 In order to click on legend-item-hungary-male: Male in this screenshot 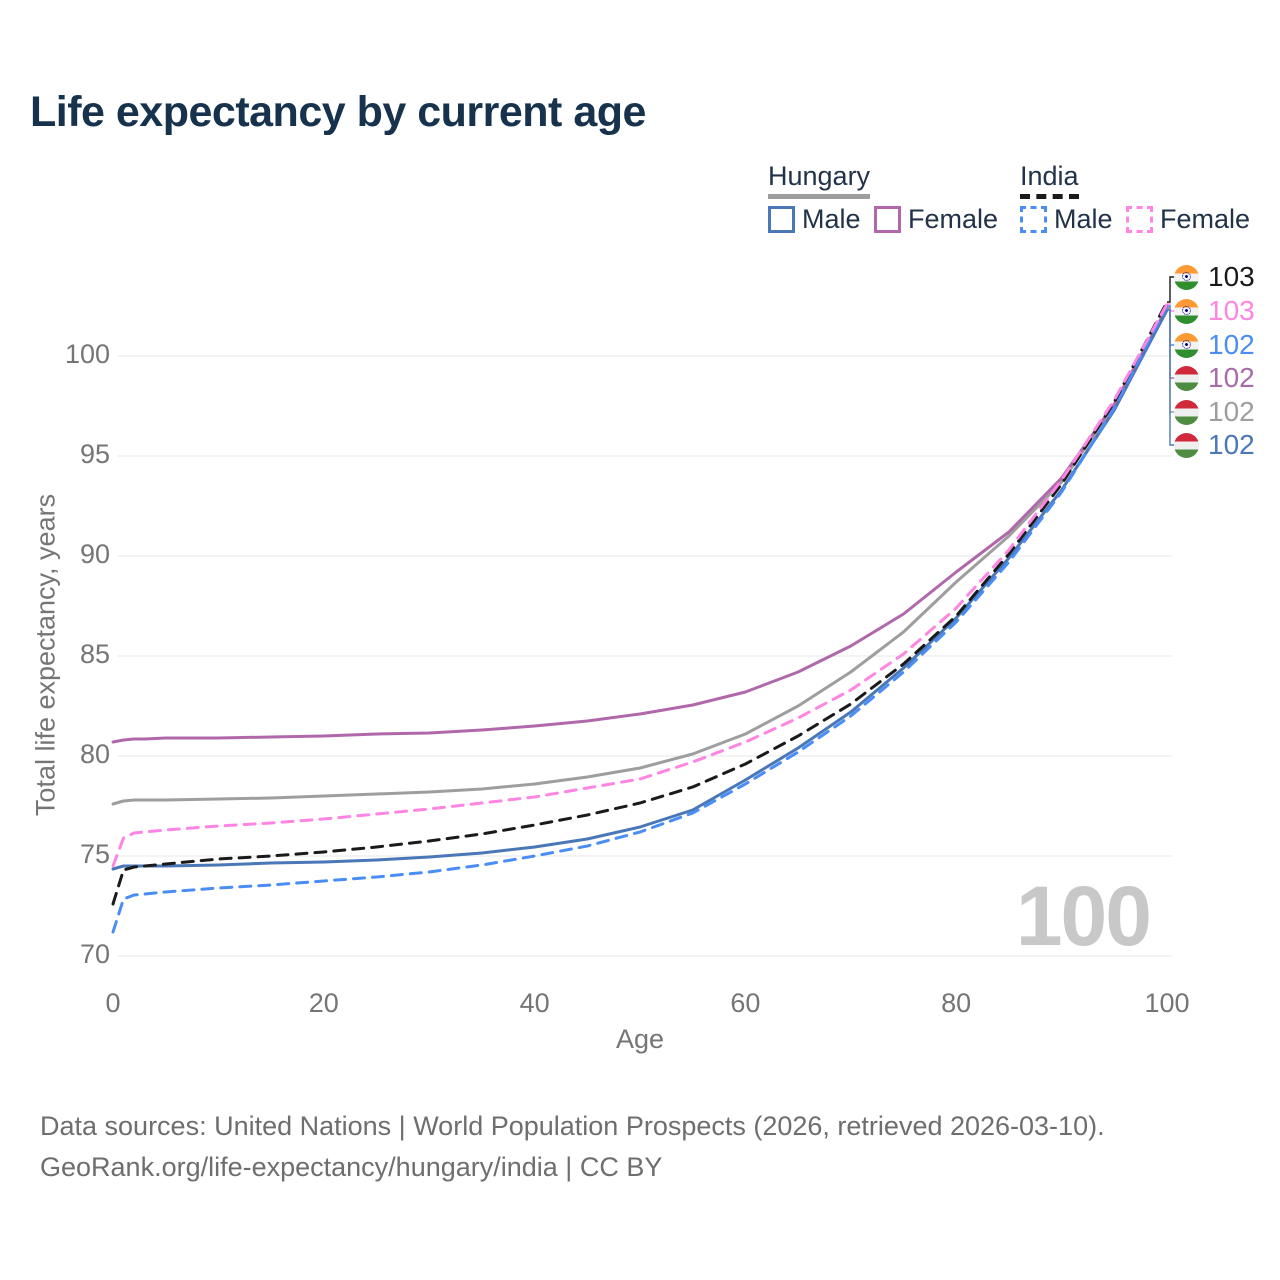, I will do `click(814, 219)`.